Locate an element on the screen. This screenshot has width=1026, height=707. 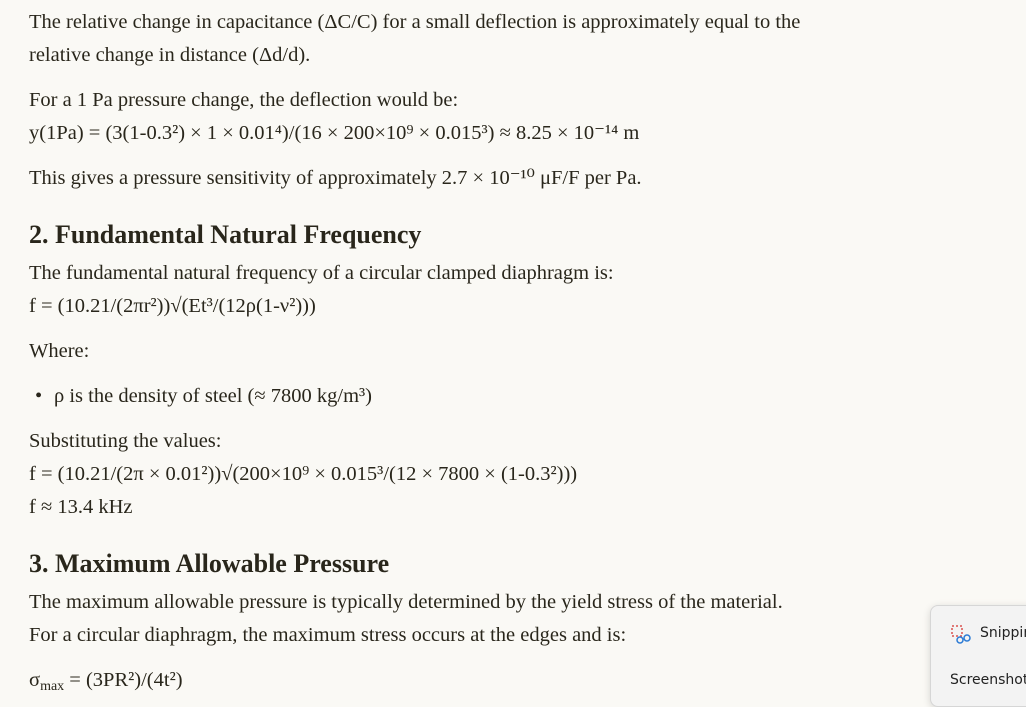
notification-toast: Snipping Tool Screenshot is located at coordinates (978, 656).